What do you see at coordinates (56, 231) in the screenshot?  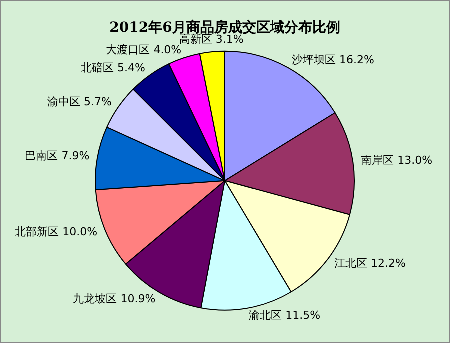 I see `slice-label: 北部新区 10.0%` at bounding box center [56, 231].